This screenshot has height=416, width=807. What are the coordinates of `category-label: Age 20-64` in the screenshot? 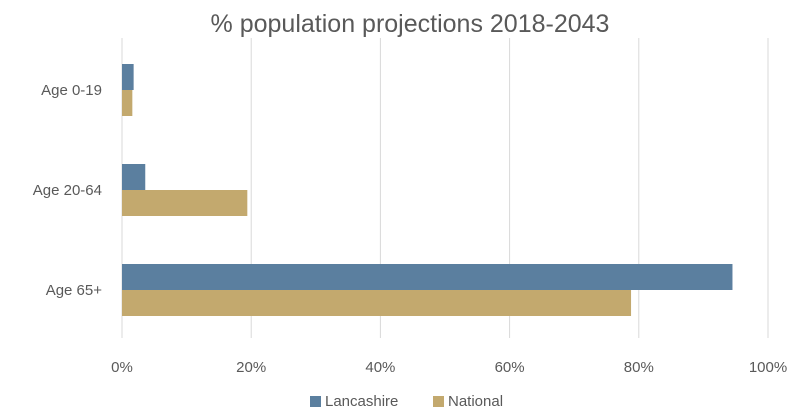 It's located at (67, 190).